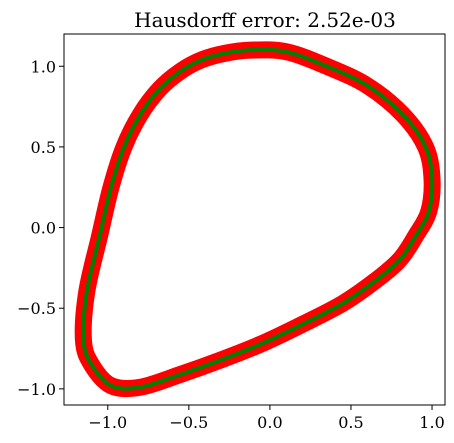 This screenshot has width=454, height=443. I want to click on x-axis: −1.0 −0.5 0.0 0.5 1.0, so click(266, 418).